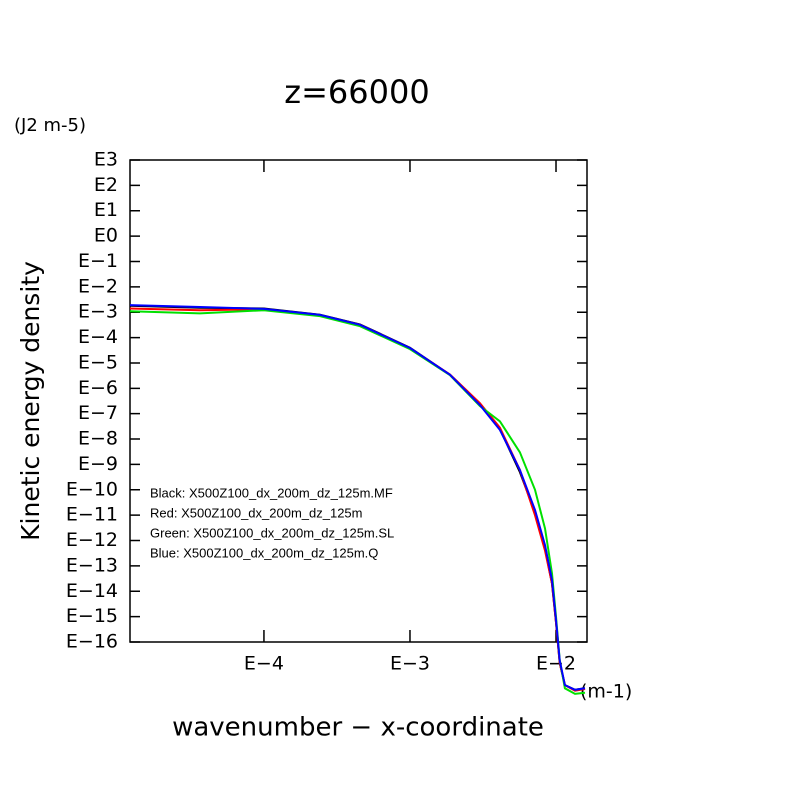 The image size is (804, 804). What do you see at coordinates (30, 401) in the screenshot?
I see `y-axis-label: Kinetic energy density` at bounding box center [30, 401].